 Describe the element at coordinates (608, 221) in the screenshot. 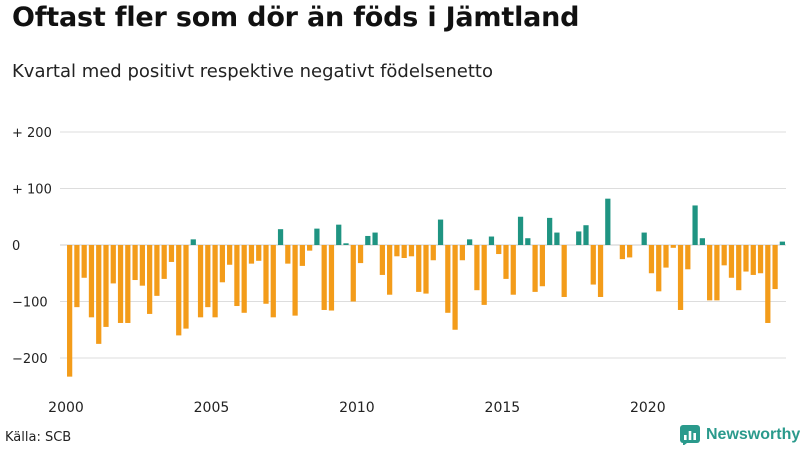

I see `bar-2018-q3` at that location.